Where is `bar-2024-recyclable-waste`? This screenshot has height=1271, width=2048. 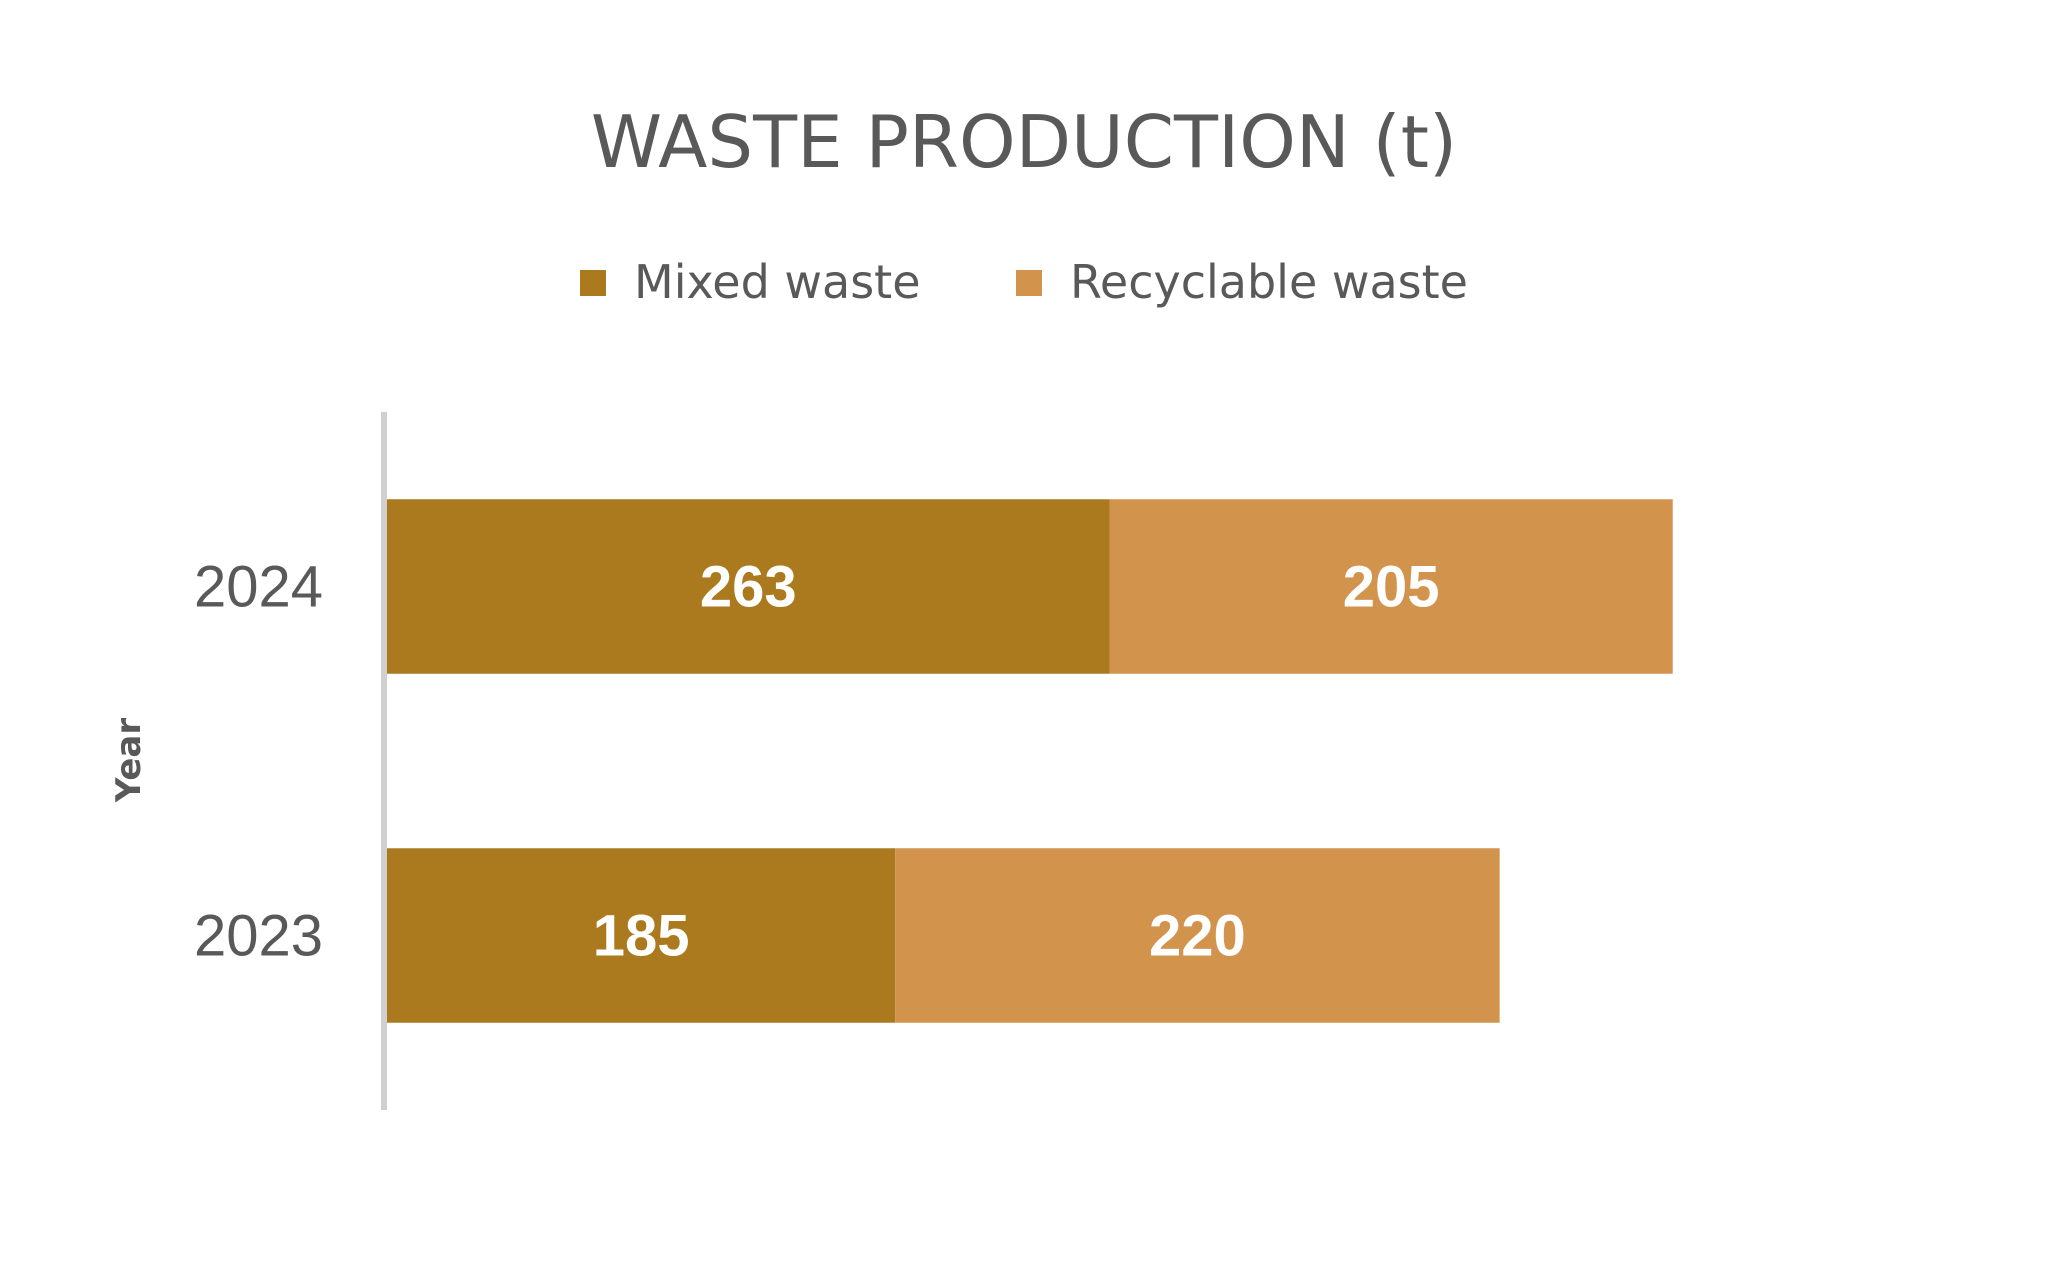 bar-2024-recyclable-waste is located at coordinates (1391, 586).